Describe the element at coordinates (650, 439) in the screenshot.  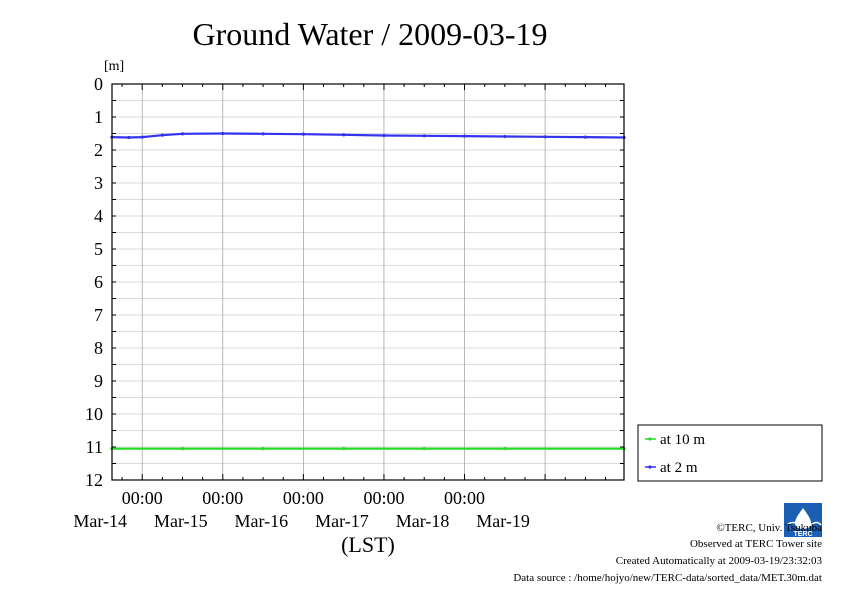
I see `legend-marker-10m` at that location.